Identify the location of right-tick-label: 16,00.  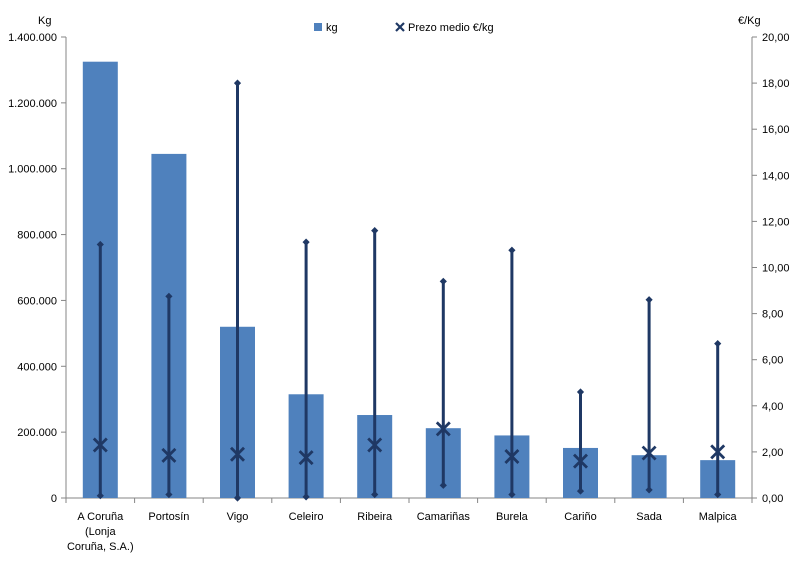
(776, 130).